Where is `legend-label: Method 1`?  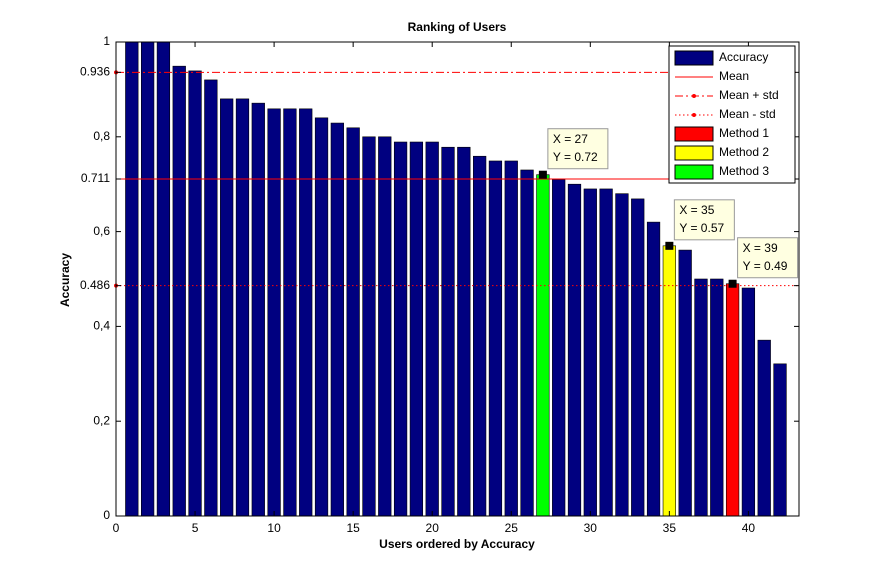
legend-label: Method 1 is located at coordinates (744, 133).